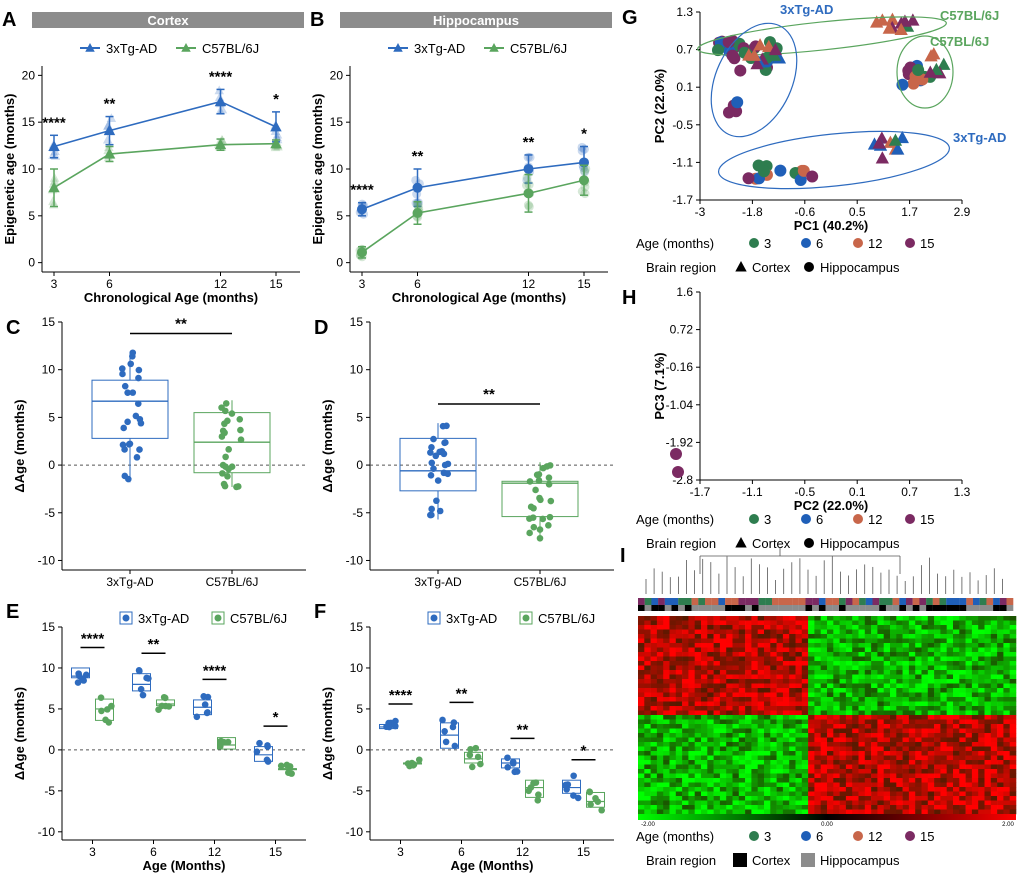 The height and width of the screenshot is (874, 1020). Describe the element at coordinates (882, 157) in the screenshot. I see `pca-point-cortex` at that location.